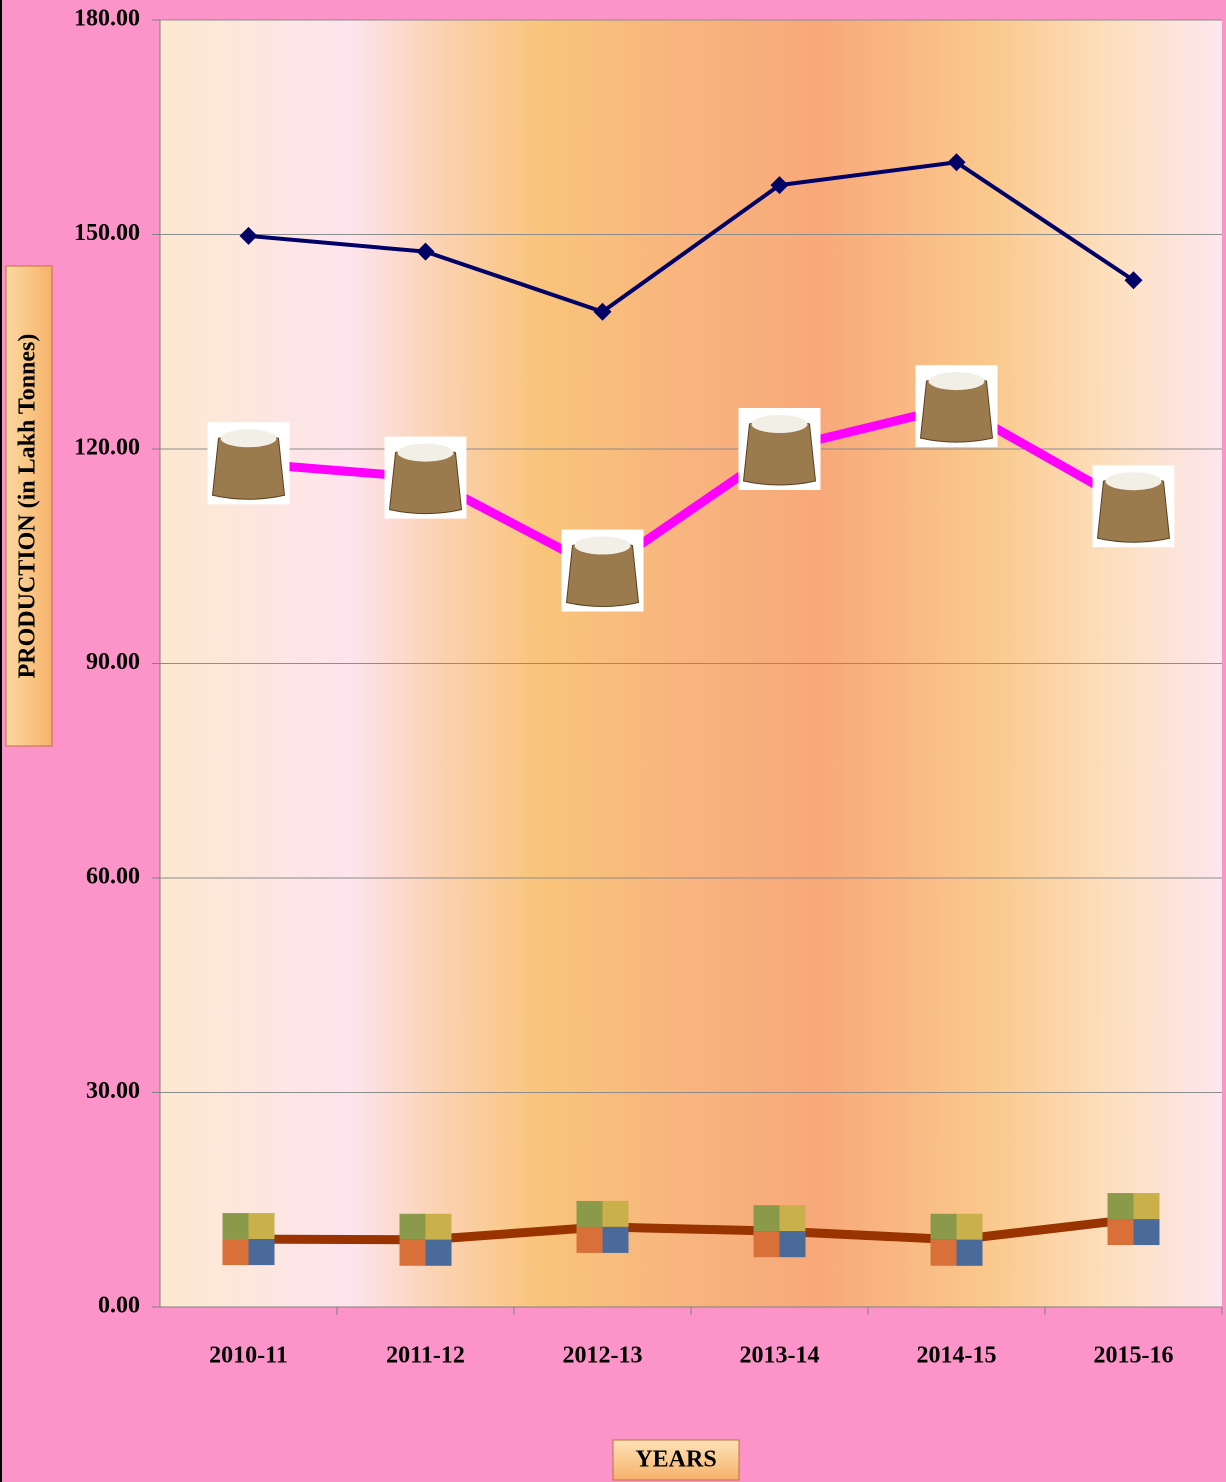 Image resolution: width=1226 pixels, height=1482 pixels. What do you see at coordinates (107, 19) in the screenshot?
I see `y-tick-label: 180.00` at bounding box center [107, 19].